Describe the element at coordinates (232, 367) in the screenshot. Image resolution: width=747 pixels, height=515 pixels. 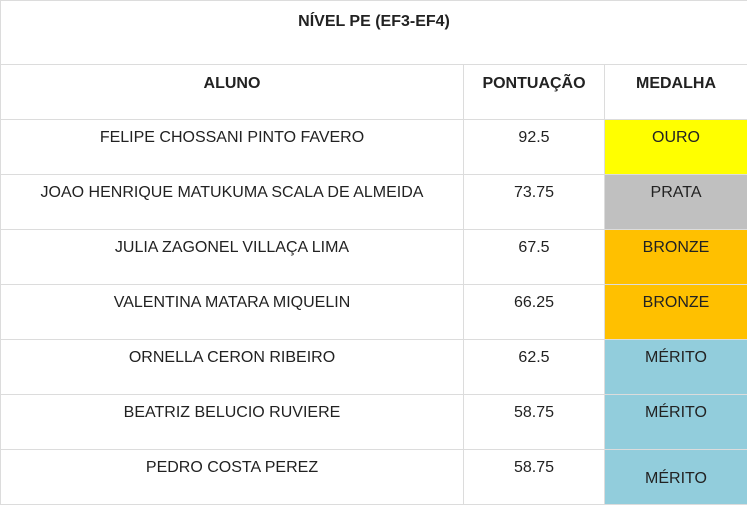
I see `student-name: ORNELLA CERON RIBEIRO` at that location.